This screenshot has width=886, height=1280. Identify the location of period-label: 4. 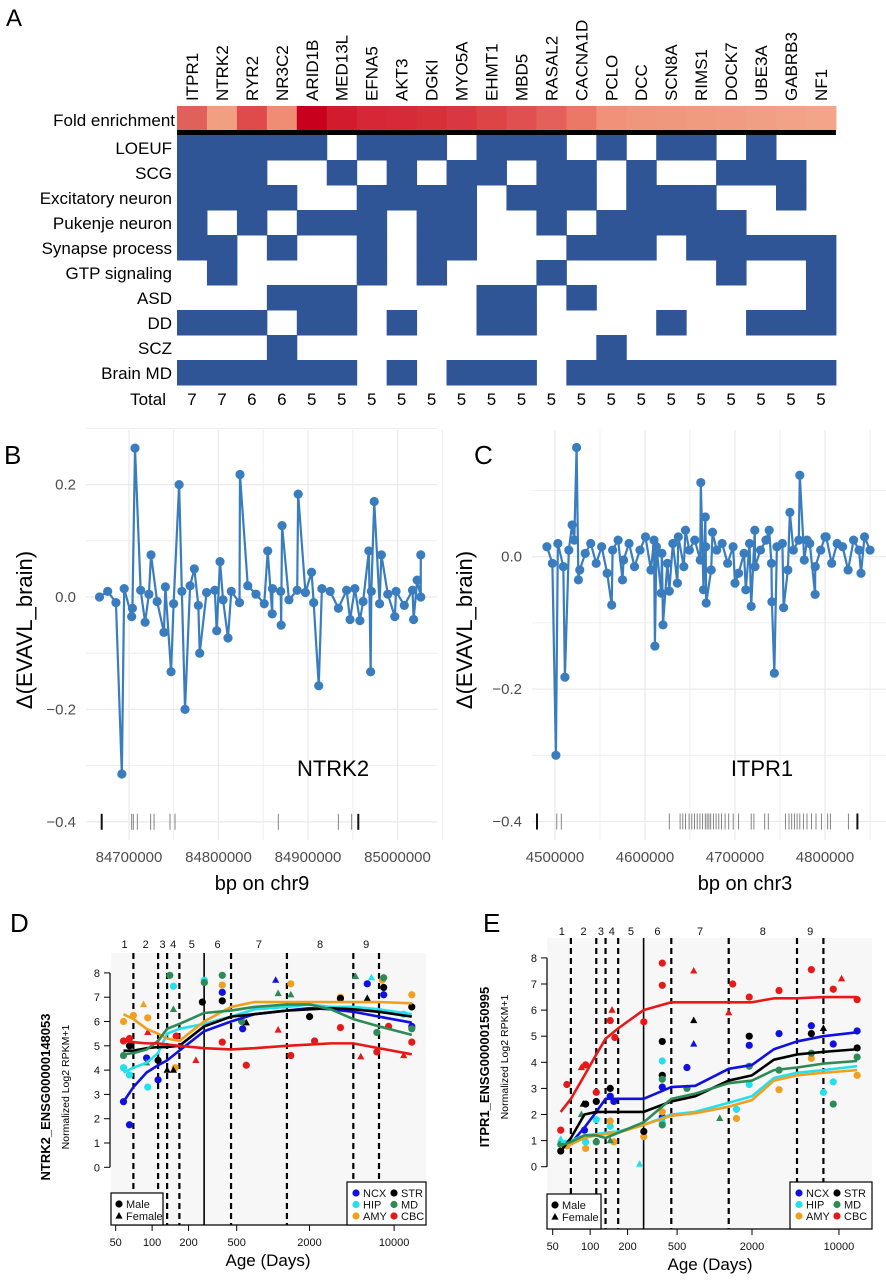
(612, 932).